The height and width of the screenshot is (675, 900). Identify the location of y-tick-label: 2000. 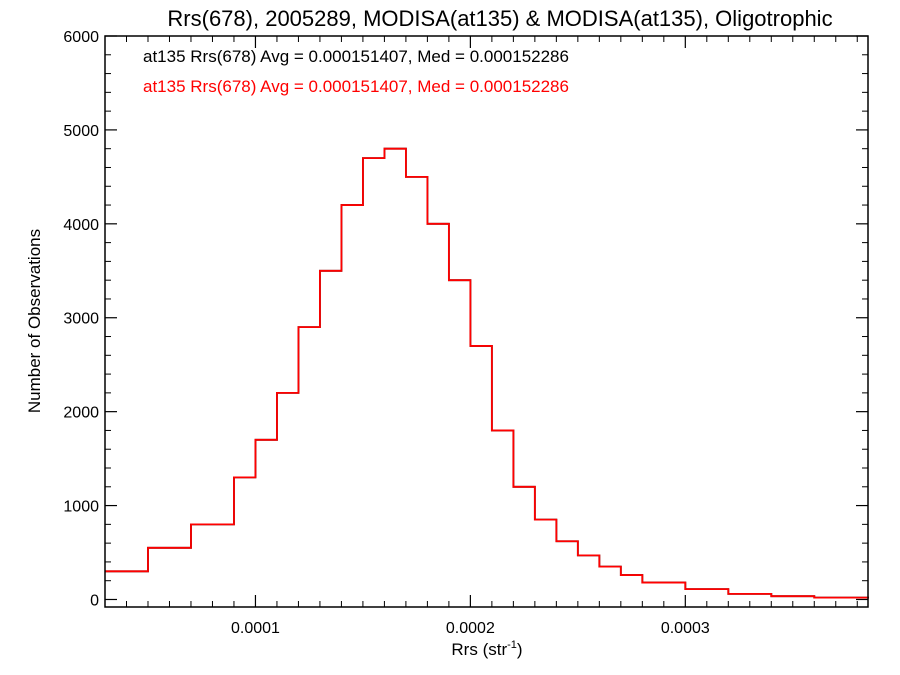
(81, 413).